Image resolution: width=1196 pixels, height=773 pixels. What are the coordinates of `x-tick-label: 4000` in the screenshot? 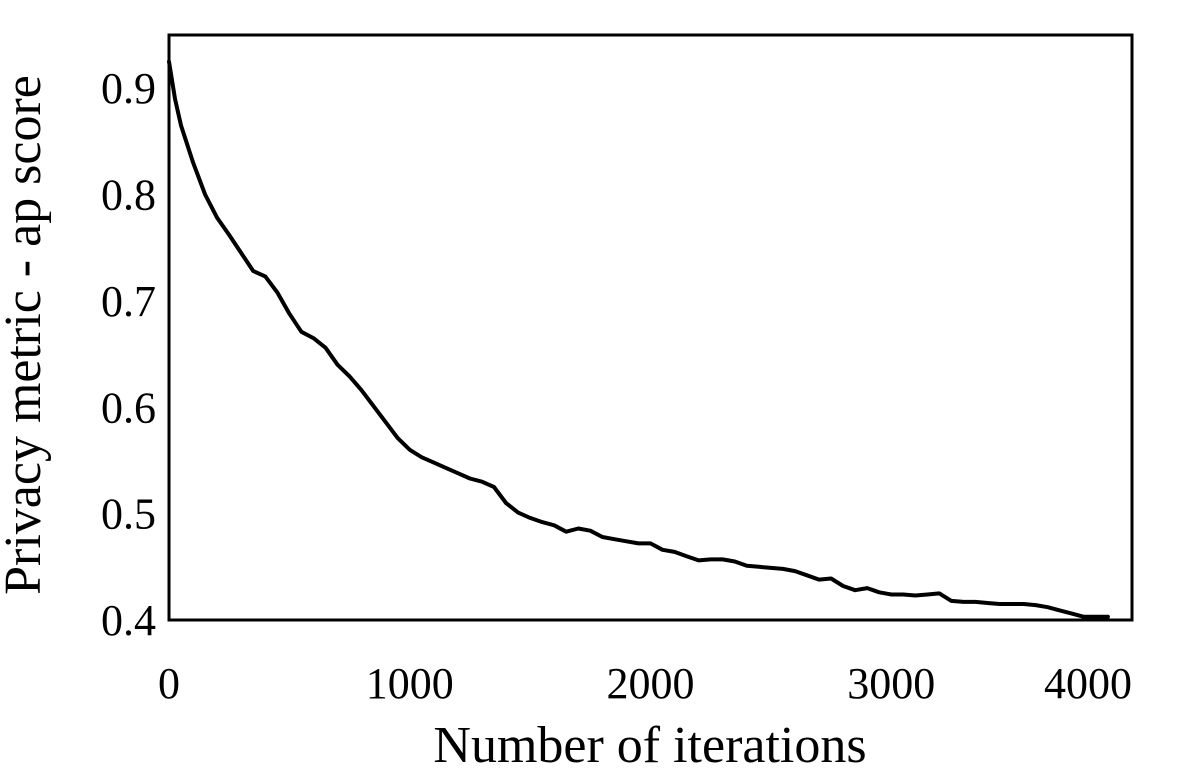 It's located at (1088, 683).